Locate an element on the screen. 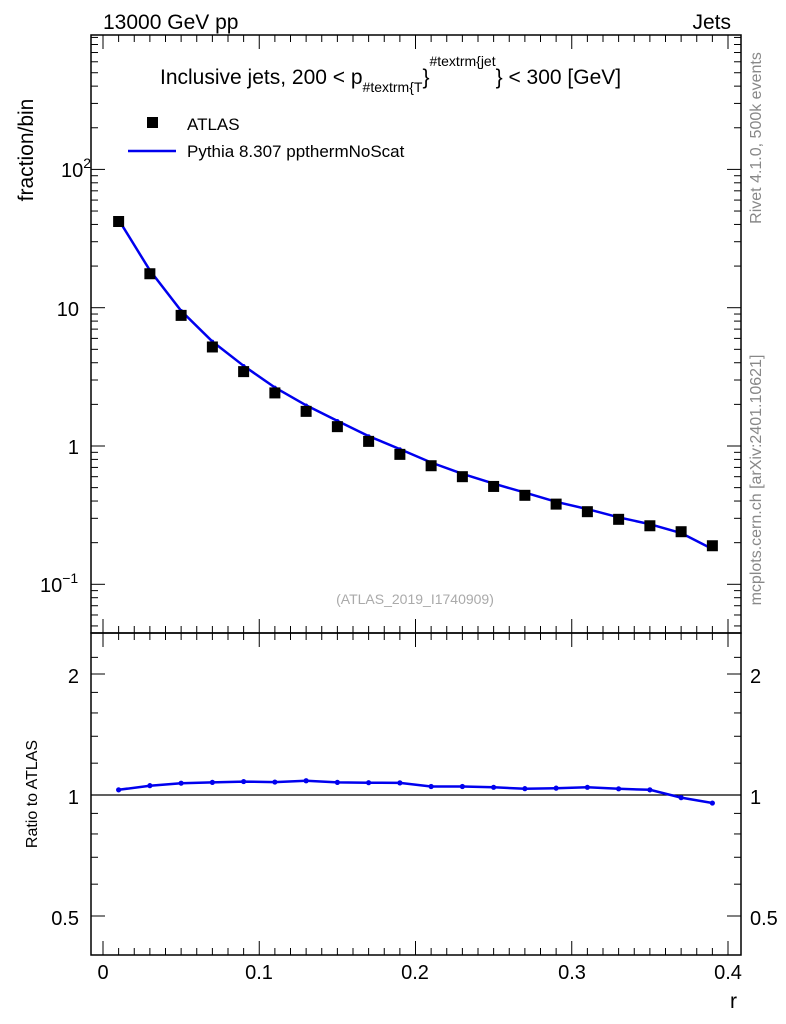 The image size is (786, 1024). legend-atlas-marker is located at coordinates (152, 122).